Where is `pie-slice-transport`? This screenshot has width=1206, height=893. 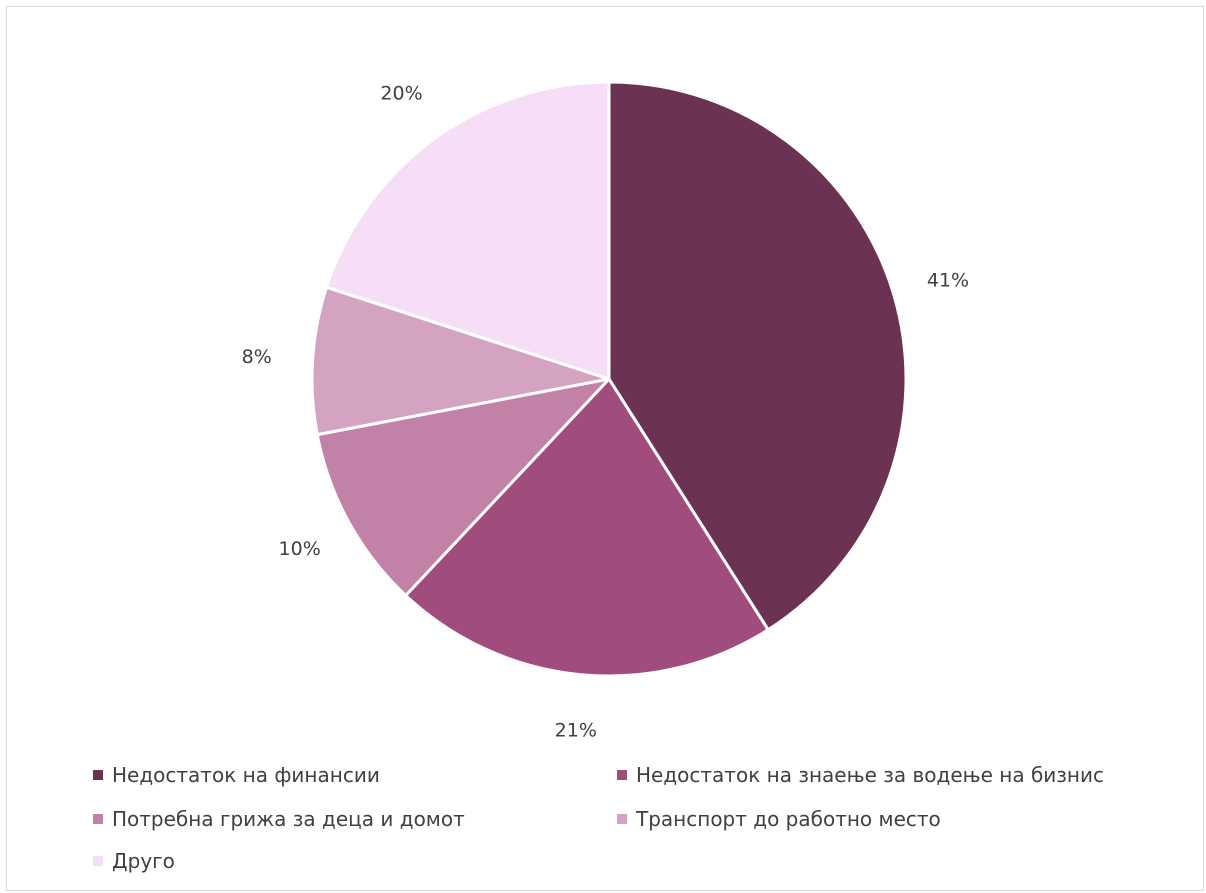 pie-slice-transport is located at coordinates (460, 361).